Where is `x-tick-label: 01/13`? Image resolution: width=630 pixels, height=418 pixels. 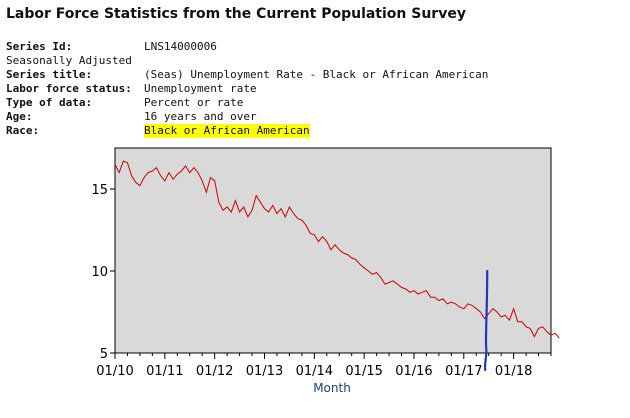 x-tick-label: 01/13 is located at coordinates (264, 371).